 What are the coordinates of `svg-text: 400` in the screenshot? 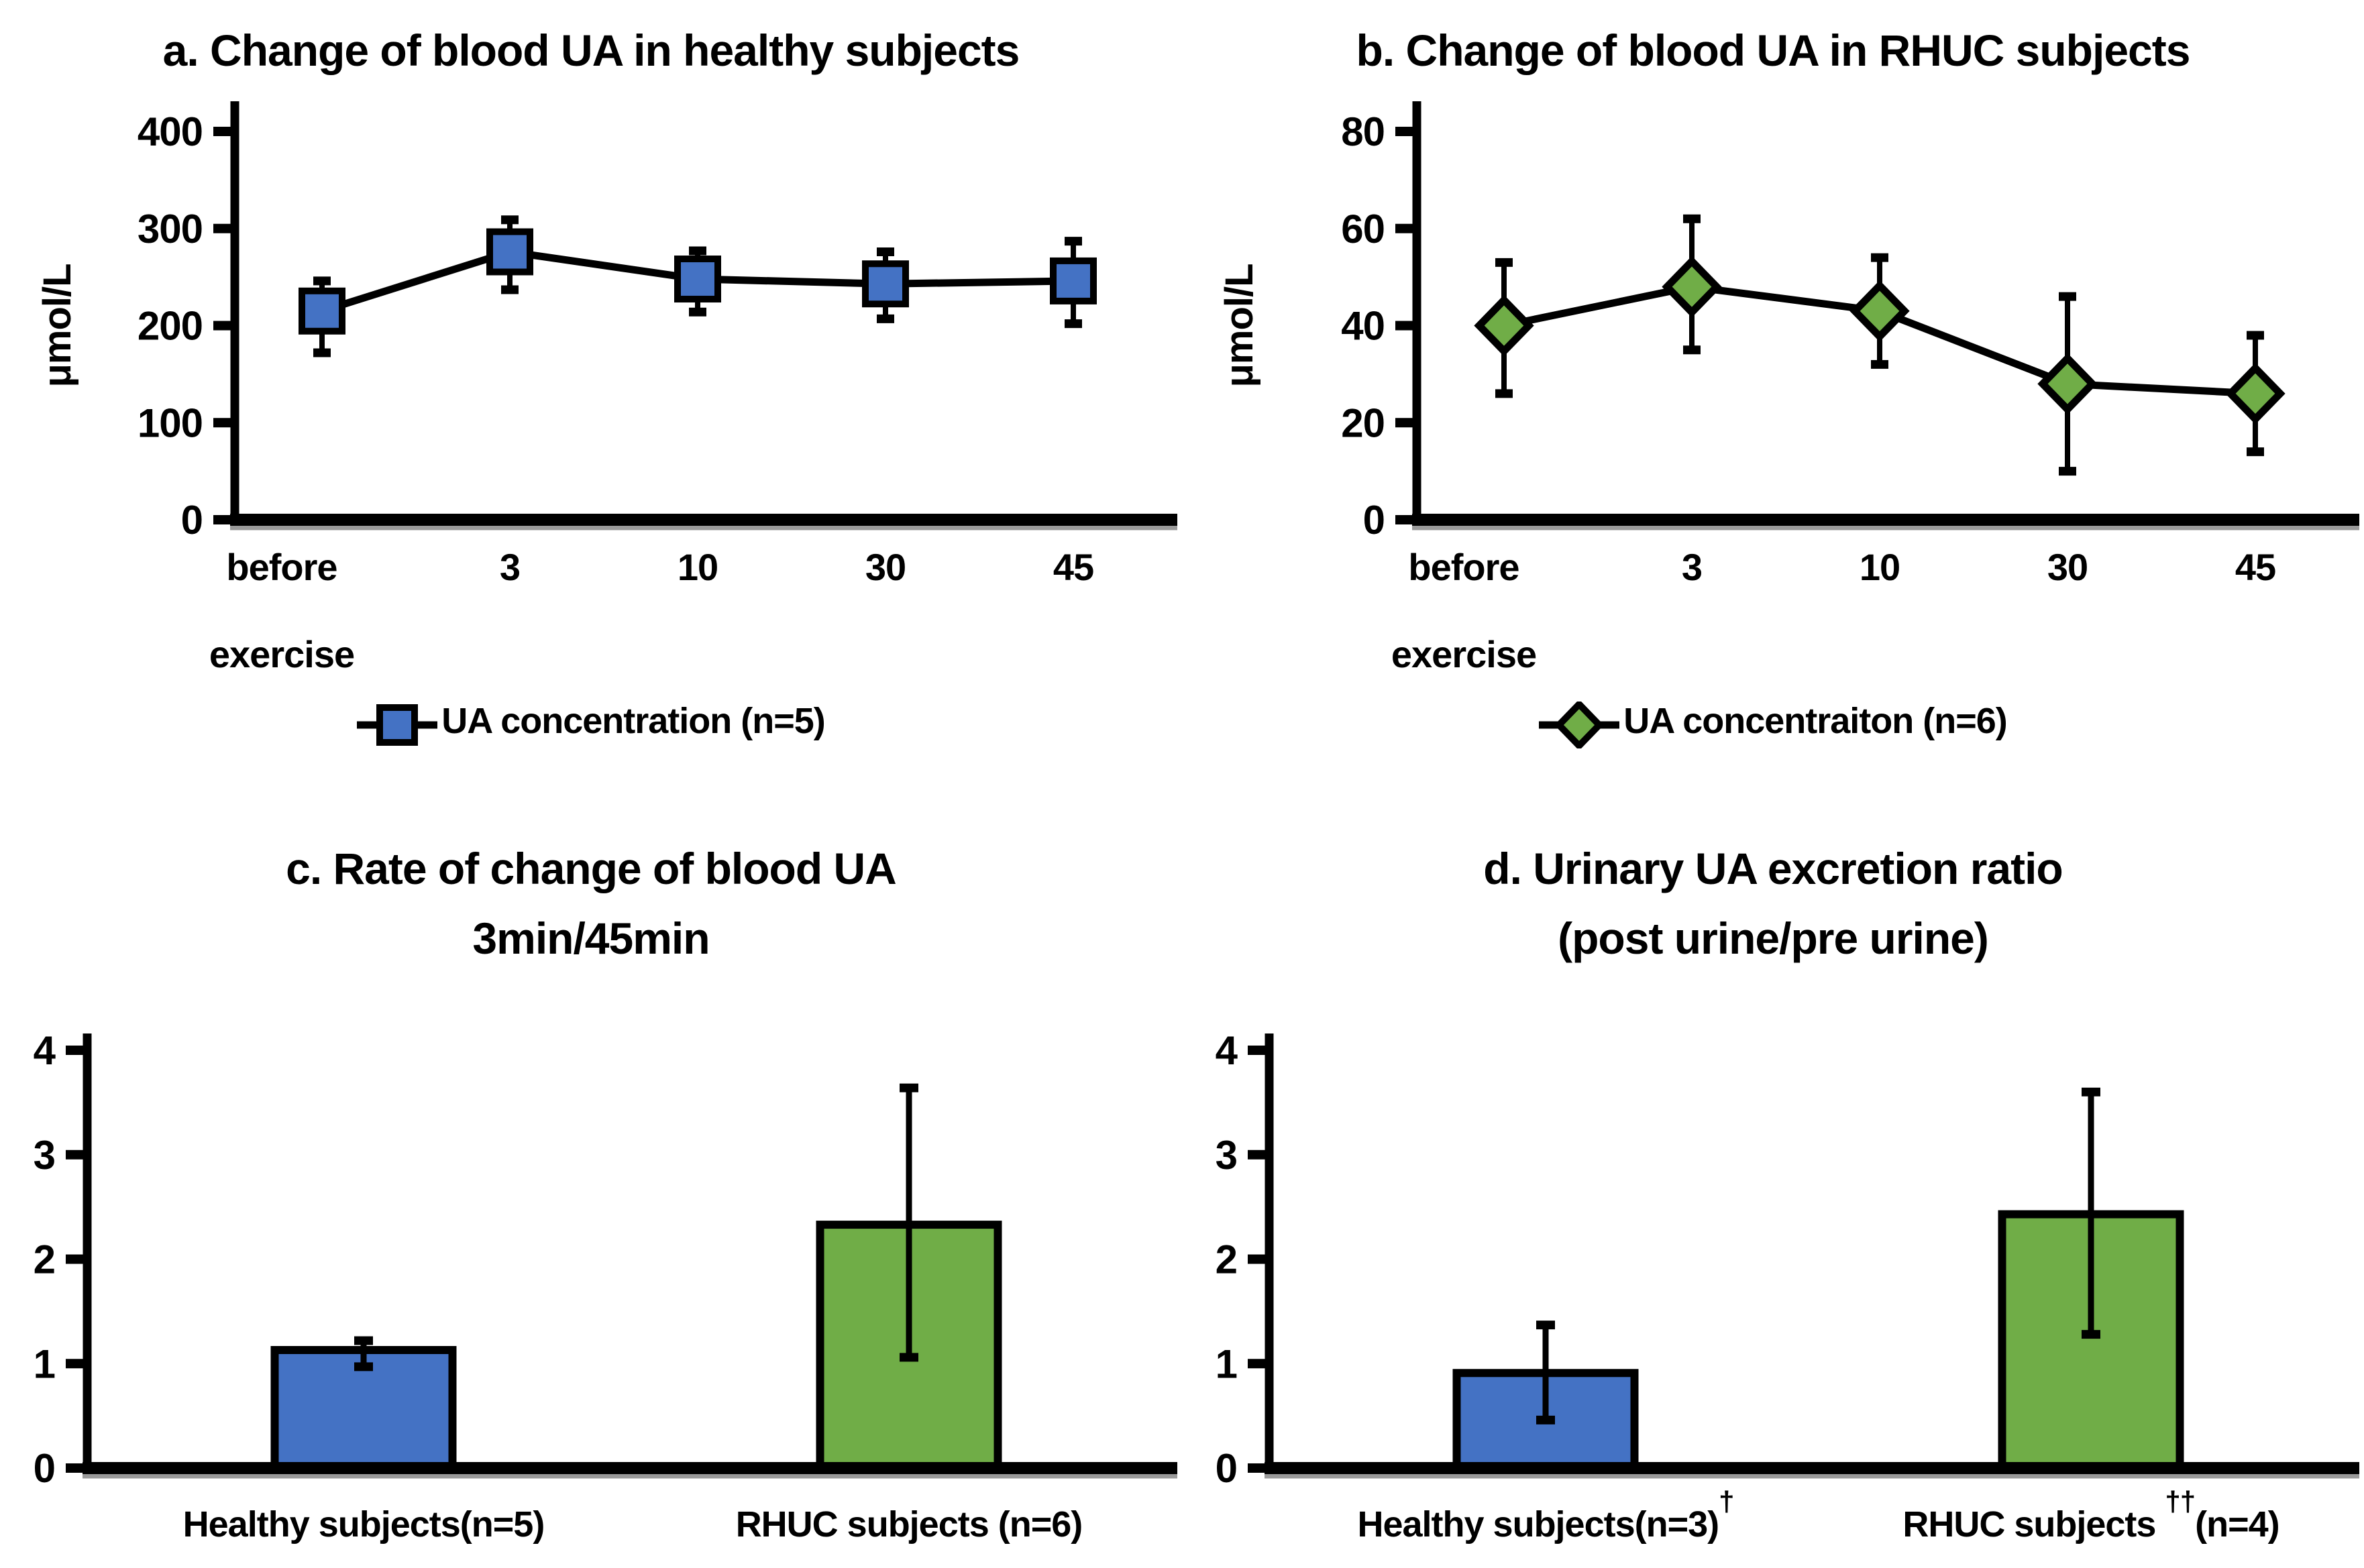 It's located at (170, 131).